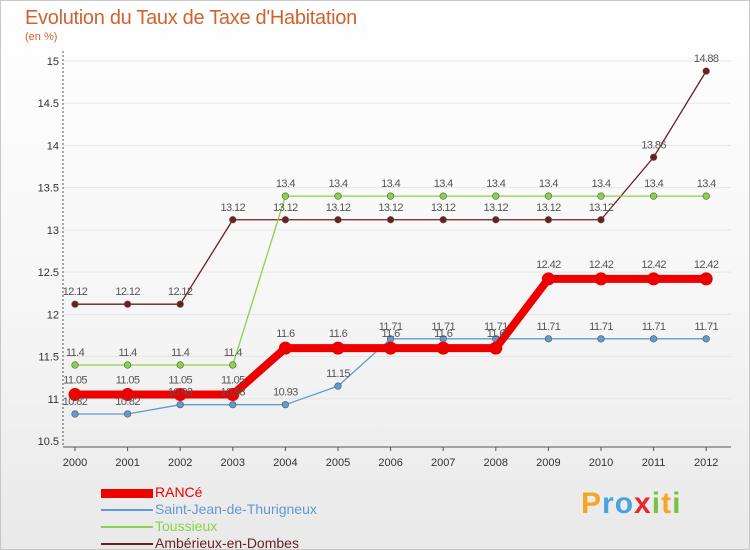 This screenshot has width=750, height=550. I want to click on y-tick-label: 13, so click(53, 231).